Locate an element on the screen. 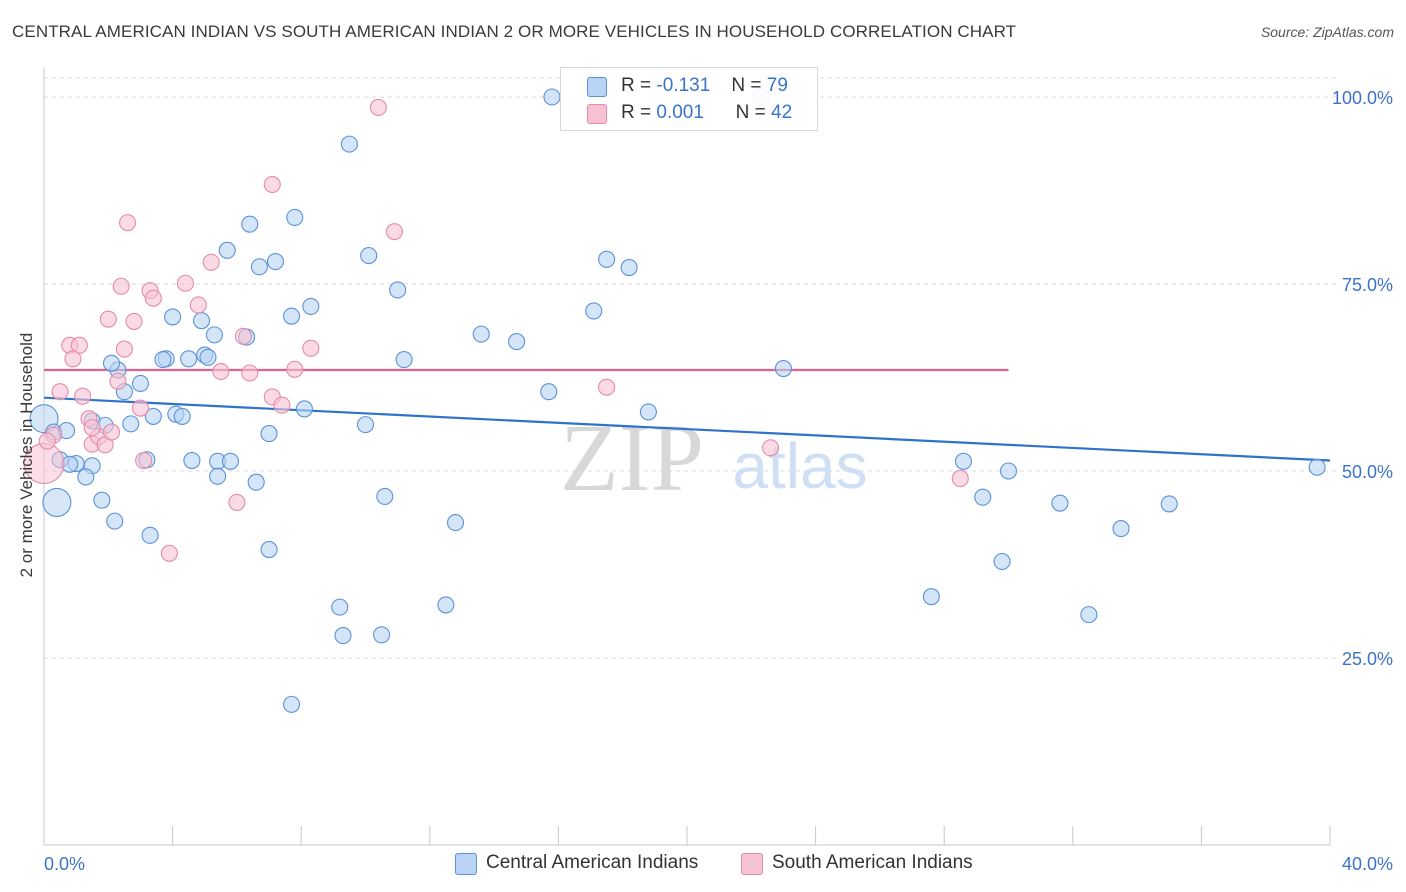 The image size is (1406, 892). bottom-legend-swatch-central is located at coordinates (466, 864).